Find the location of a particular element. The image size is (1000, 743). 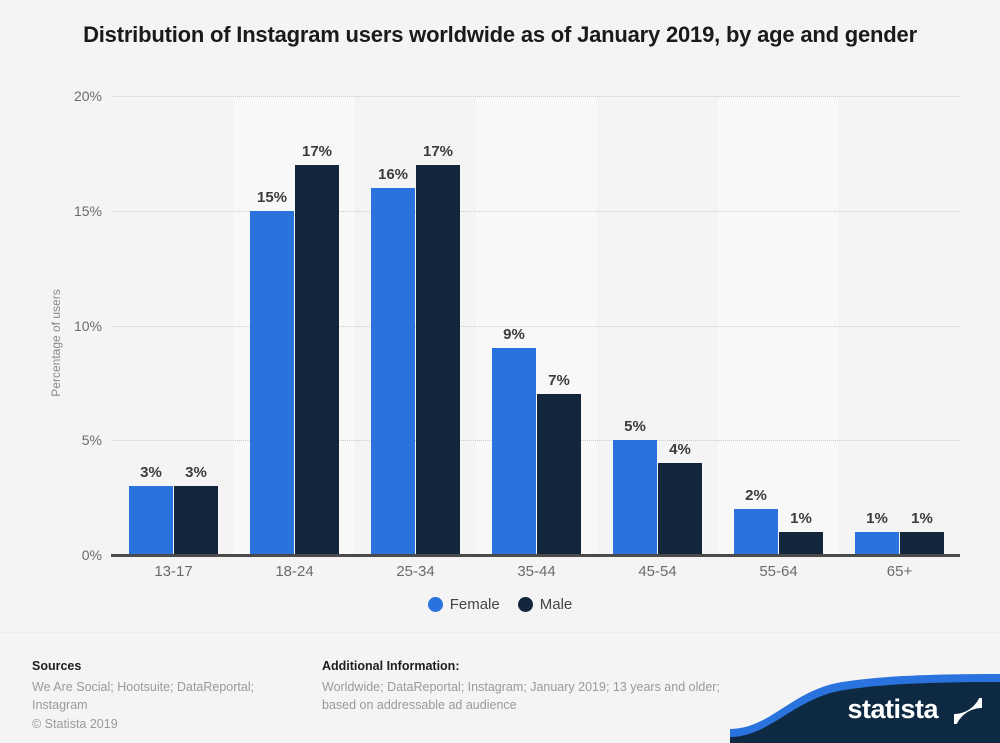

bar-group: 1% 1% is located at coordinates (899, 325).